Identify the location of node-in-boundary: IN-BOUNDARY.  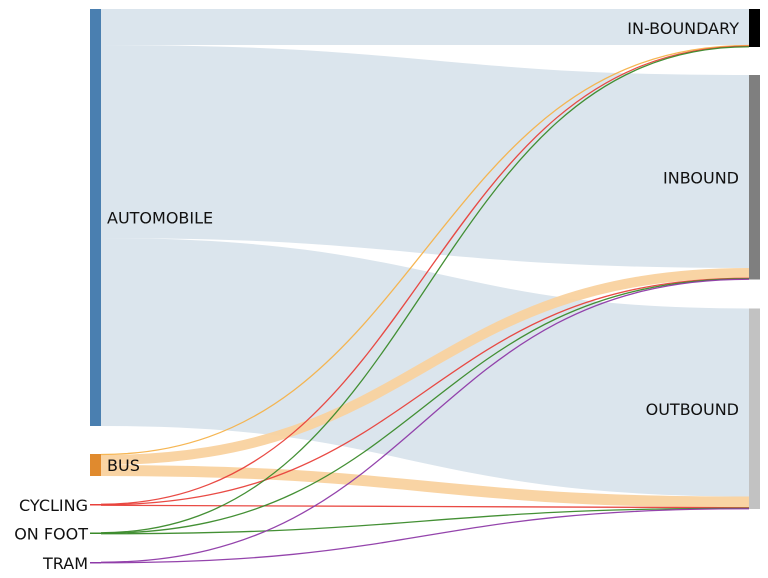
(693, 28).